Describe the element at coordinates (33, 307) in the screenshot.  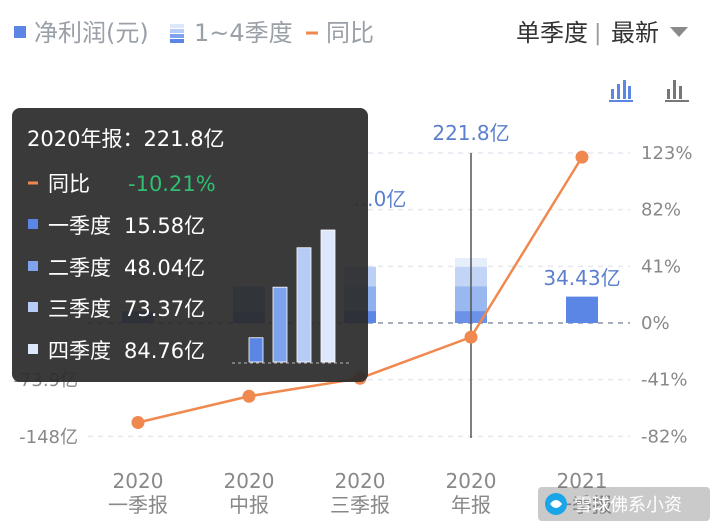
I see `tooltip-q3-marker` at that location.